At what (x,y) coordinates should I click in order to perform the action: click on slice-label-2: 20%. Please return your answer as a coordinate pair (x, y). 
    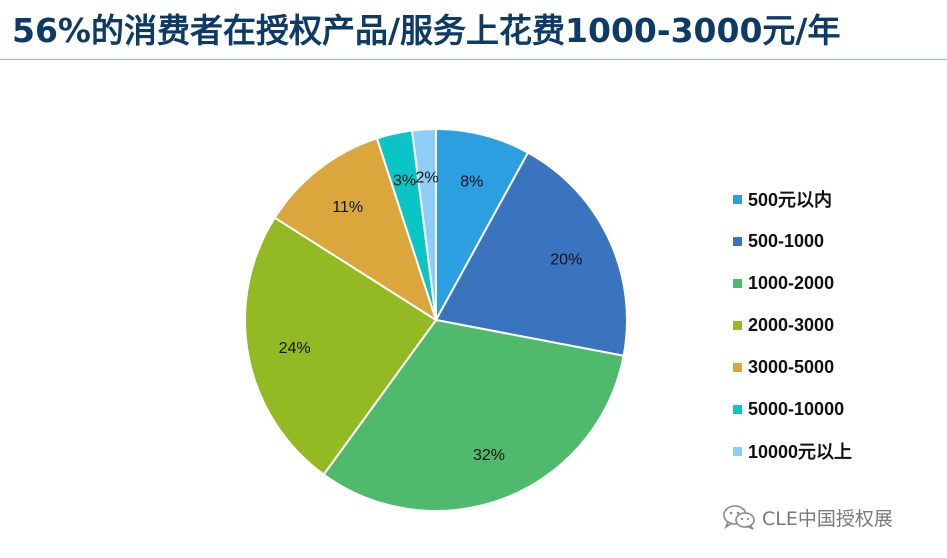
    Looking at the image, I should click on (566, 260).